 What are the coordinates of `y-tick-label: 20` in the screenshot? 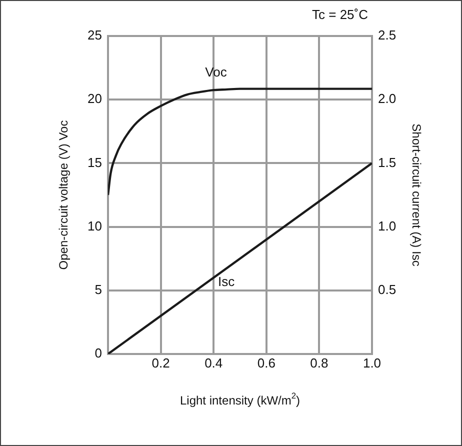 It's located at (95, 98).